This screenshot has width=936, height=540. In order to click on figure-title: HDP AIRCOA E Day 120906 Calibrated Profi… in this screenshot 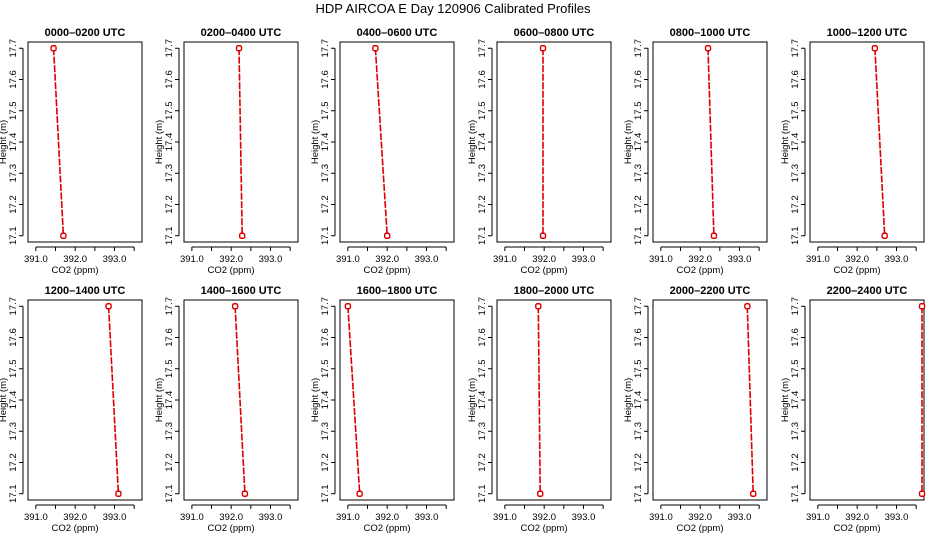, I will do `click(453, 8)`.